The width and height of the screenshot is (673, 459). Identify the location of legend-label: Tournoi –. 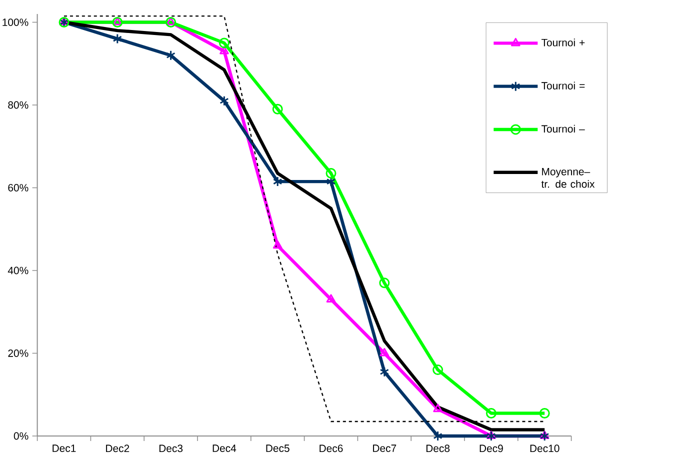
(563, 128).